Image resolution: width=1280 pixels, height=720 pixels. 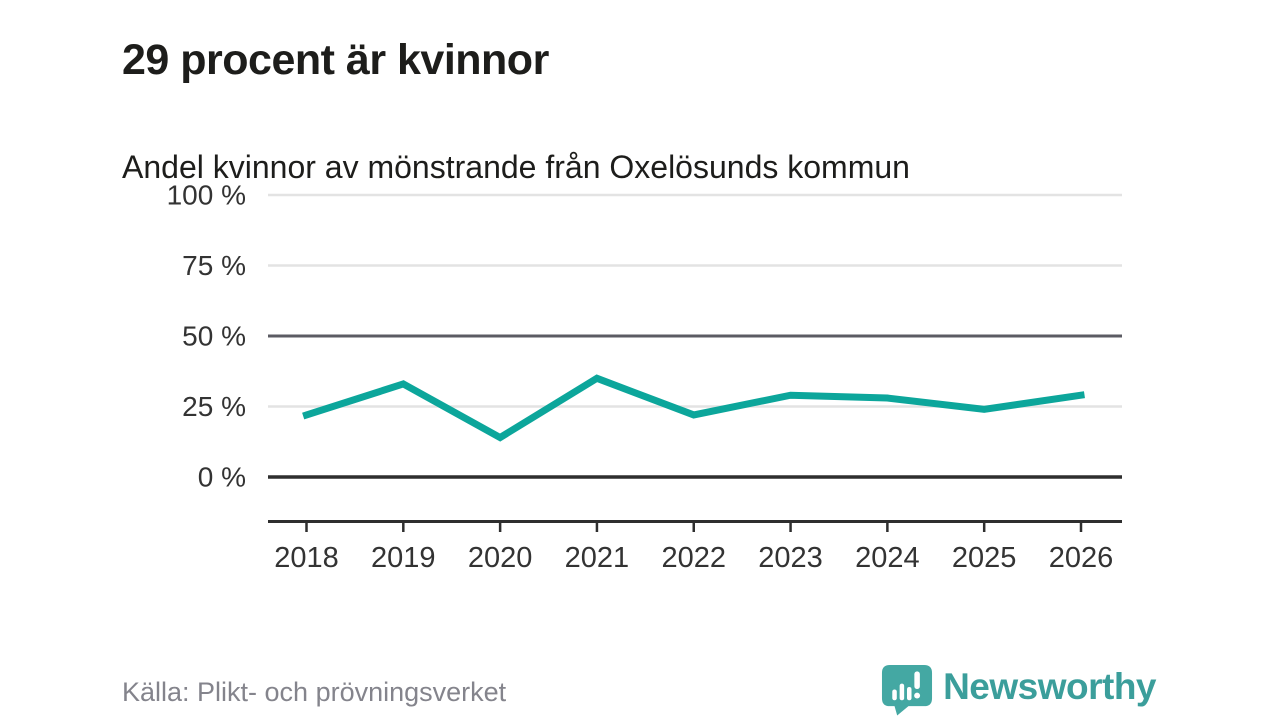 What do you see at coordinates (887, 558) in the screenshot?
I see `x-tick-label: 2024` at bounding box center [887, 558].